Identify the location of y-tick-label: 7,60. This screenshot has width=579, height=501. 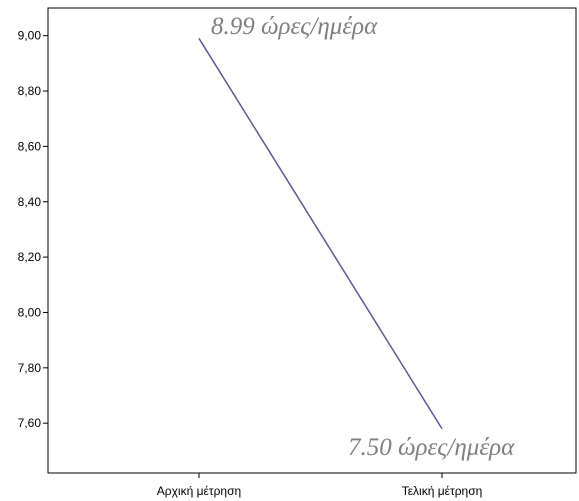
(30, 423).